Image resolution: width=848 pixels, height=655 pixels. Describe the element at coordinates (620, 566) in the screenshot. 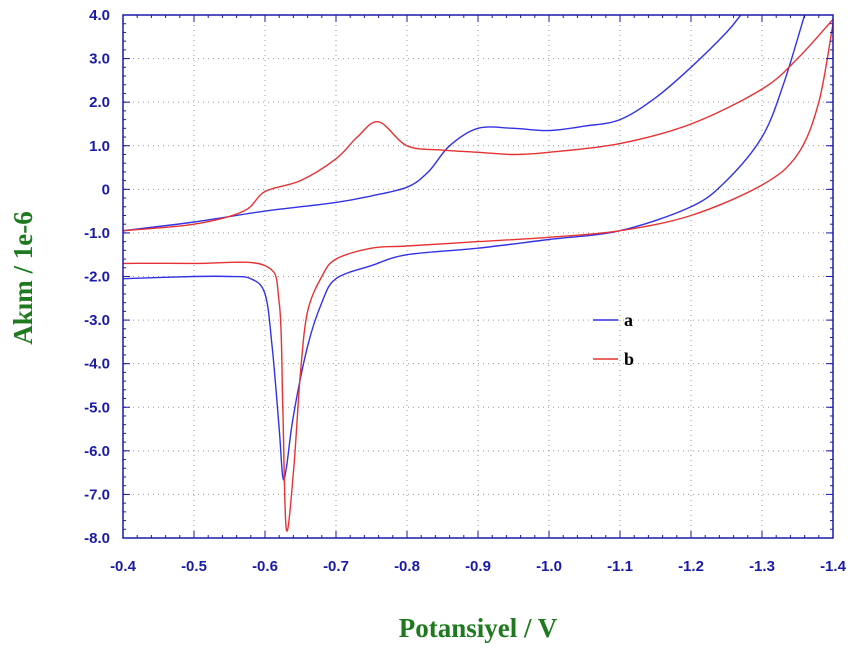

I see `x-tick-label: -1.1` at that location.